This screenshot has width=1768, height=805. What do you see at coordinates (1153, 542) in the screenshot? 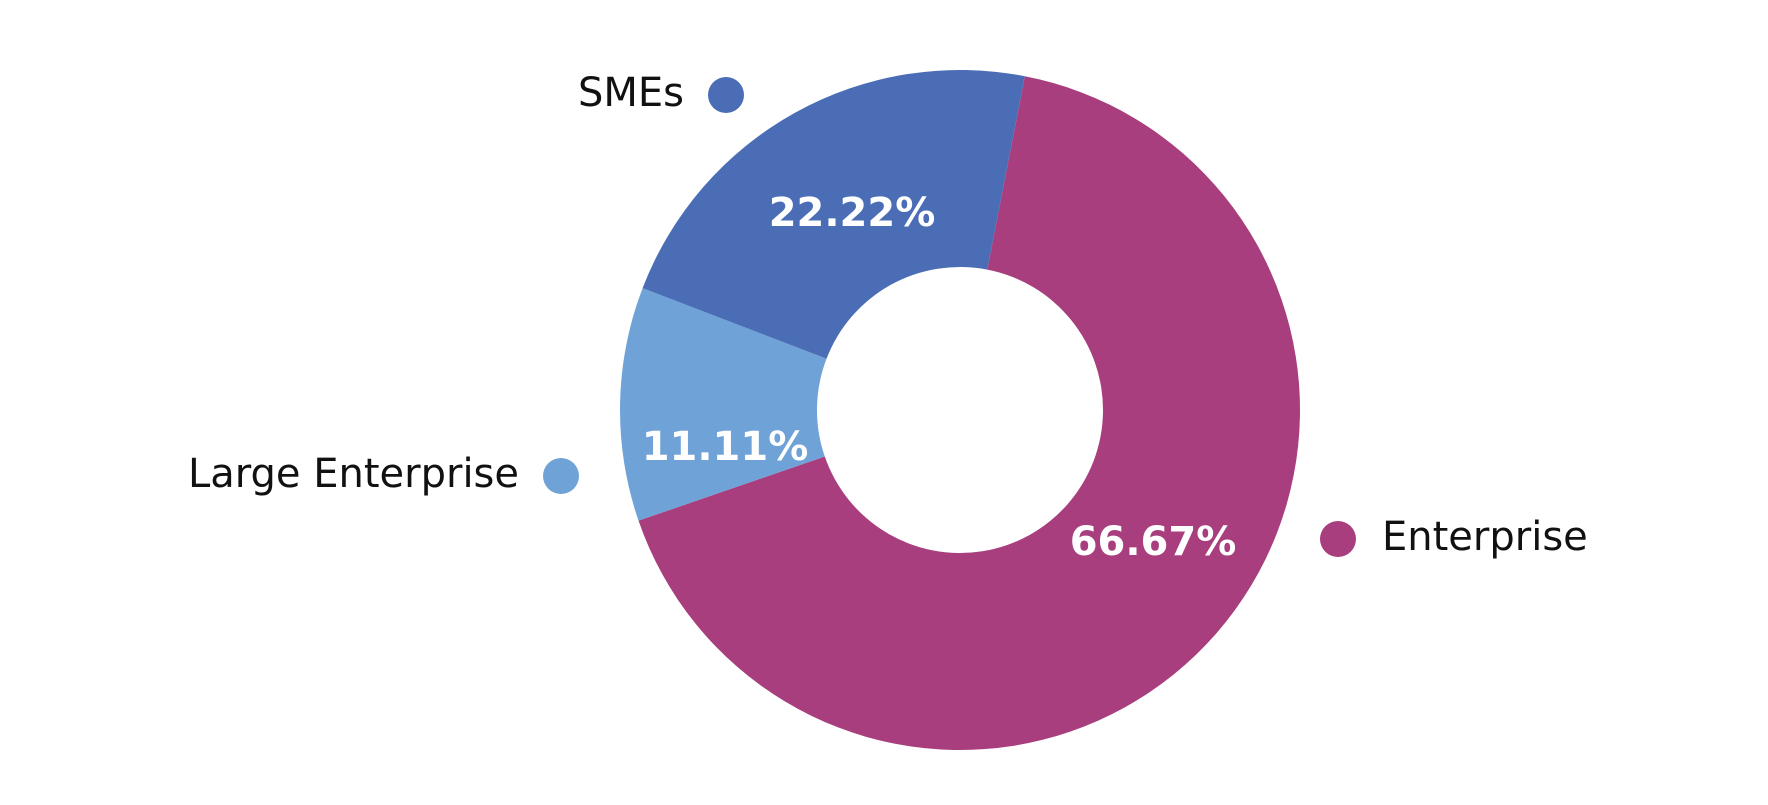
I see `value-label: 66.67%` at bounding box center [1153, 542].